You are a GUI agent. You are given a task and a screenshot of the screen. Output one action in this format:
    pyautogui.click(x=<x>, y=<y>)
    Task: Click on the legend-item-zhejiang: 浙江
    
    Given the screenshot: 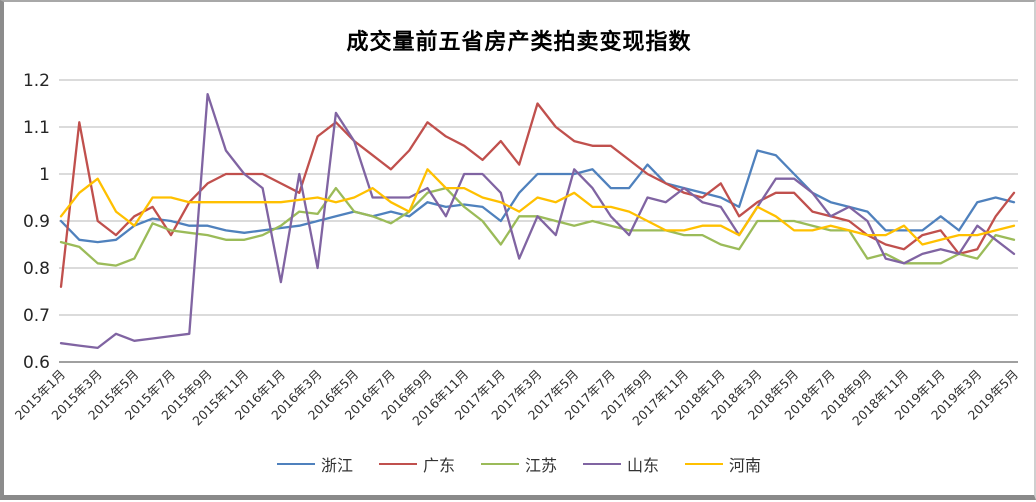 What is the action you would take?
    pyautogui.click(x=314, y=464)
    